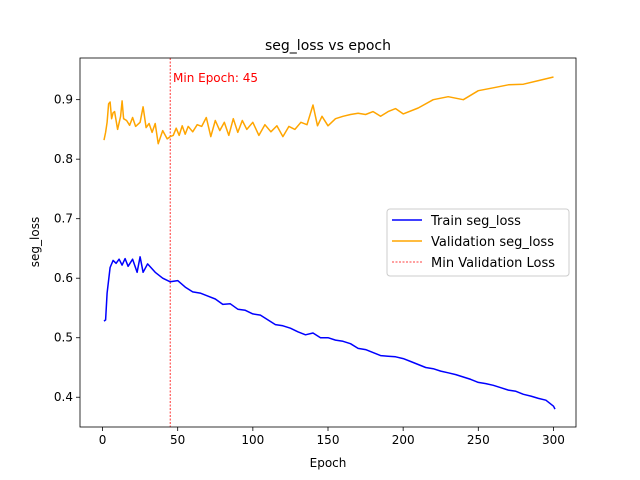 This screenshot has height=480, width=640. What do you see at coordinates (215, 78) in the screenshot?
I see `min-epoch-annotation: Min Epoch: 45` at bounding box center [215, 78].